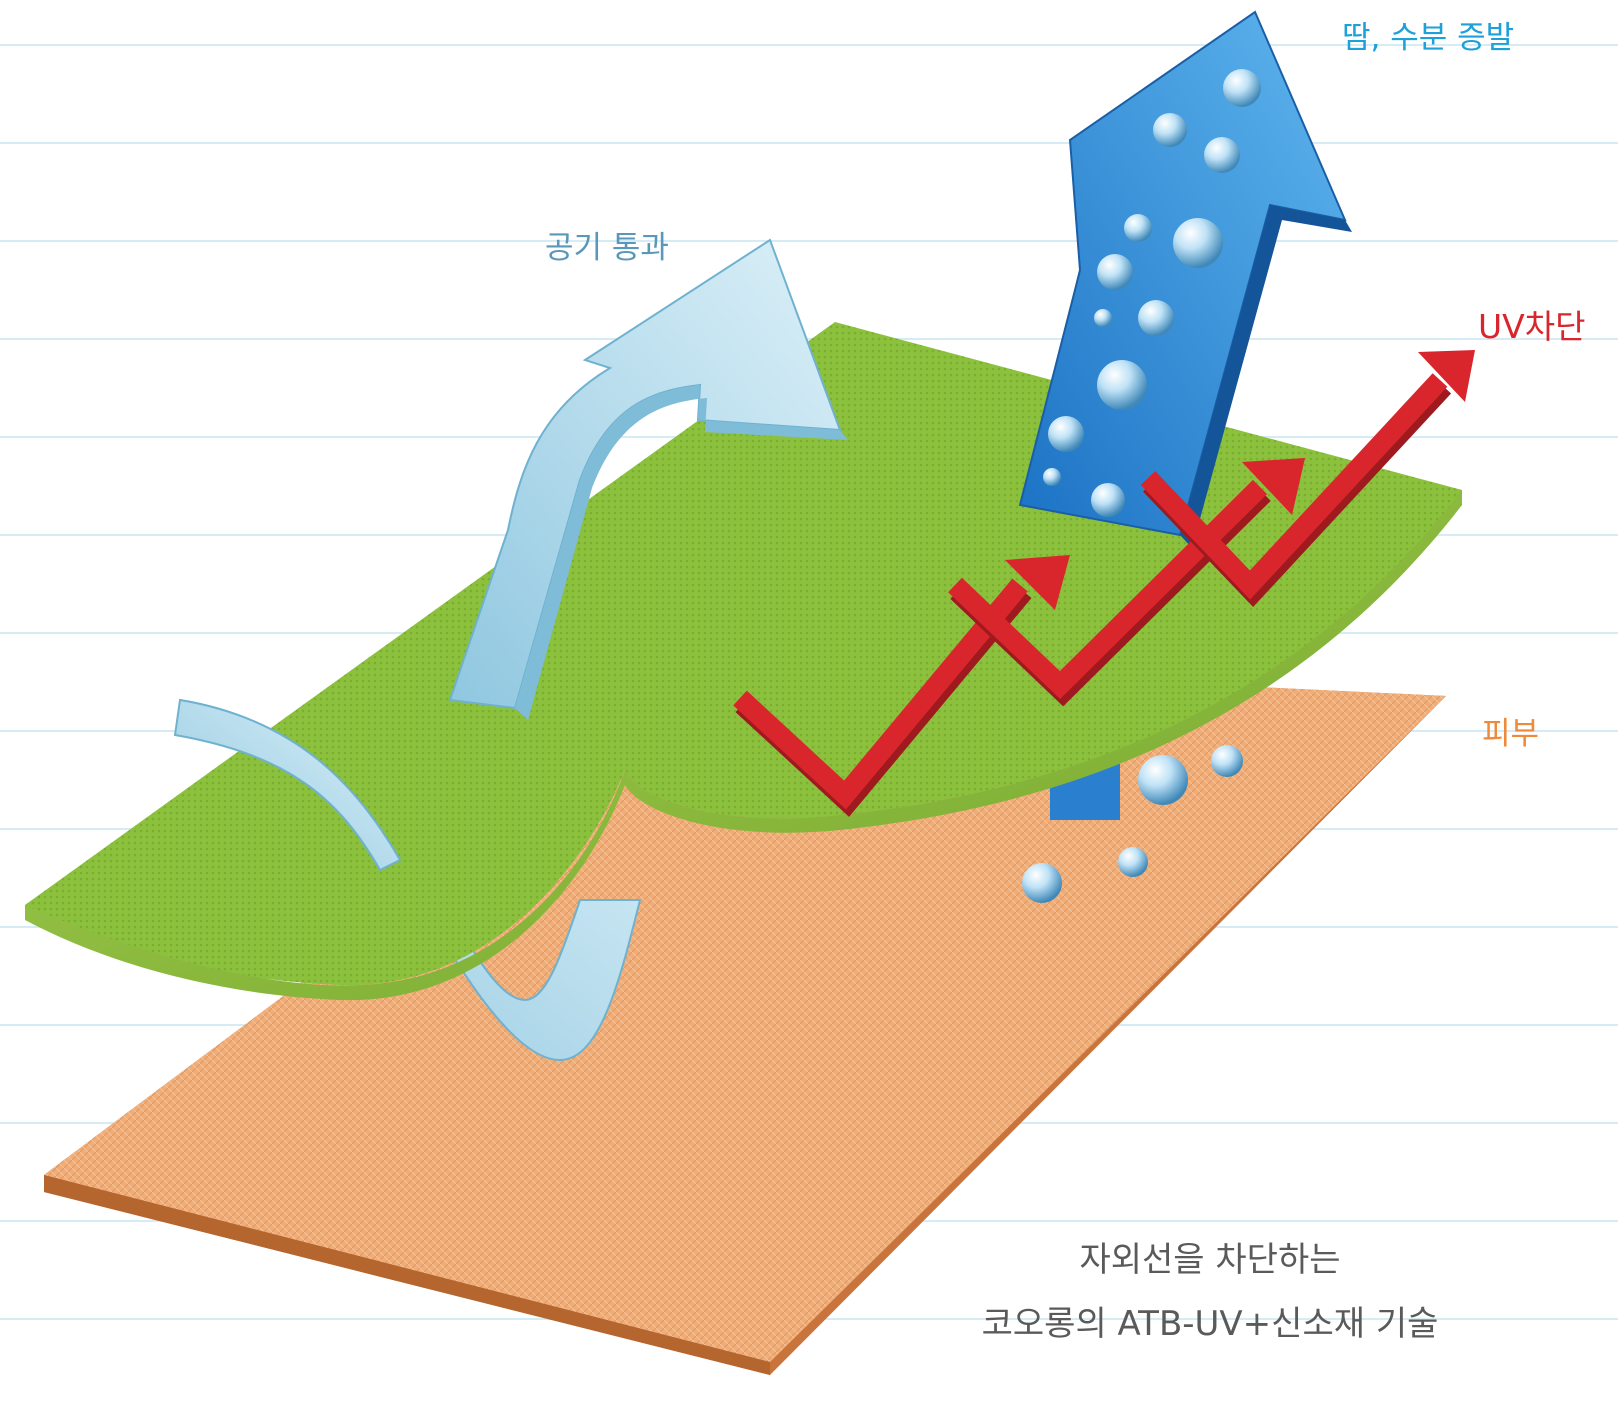 The image size is (1618, 1415). I want to click on caption: 자외선을 차단하는 코오롱의 ATB-UV+신소재 기술, so click(1210, 1292).